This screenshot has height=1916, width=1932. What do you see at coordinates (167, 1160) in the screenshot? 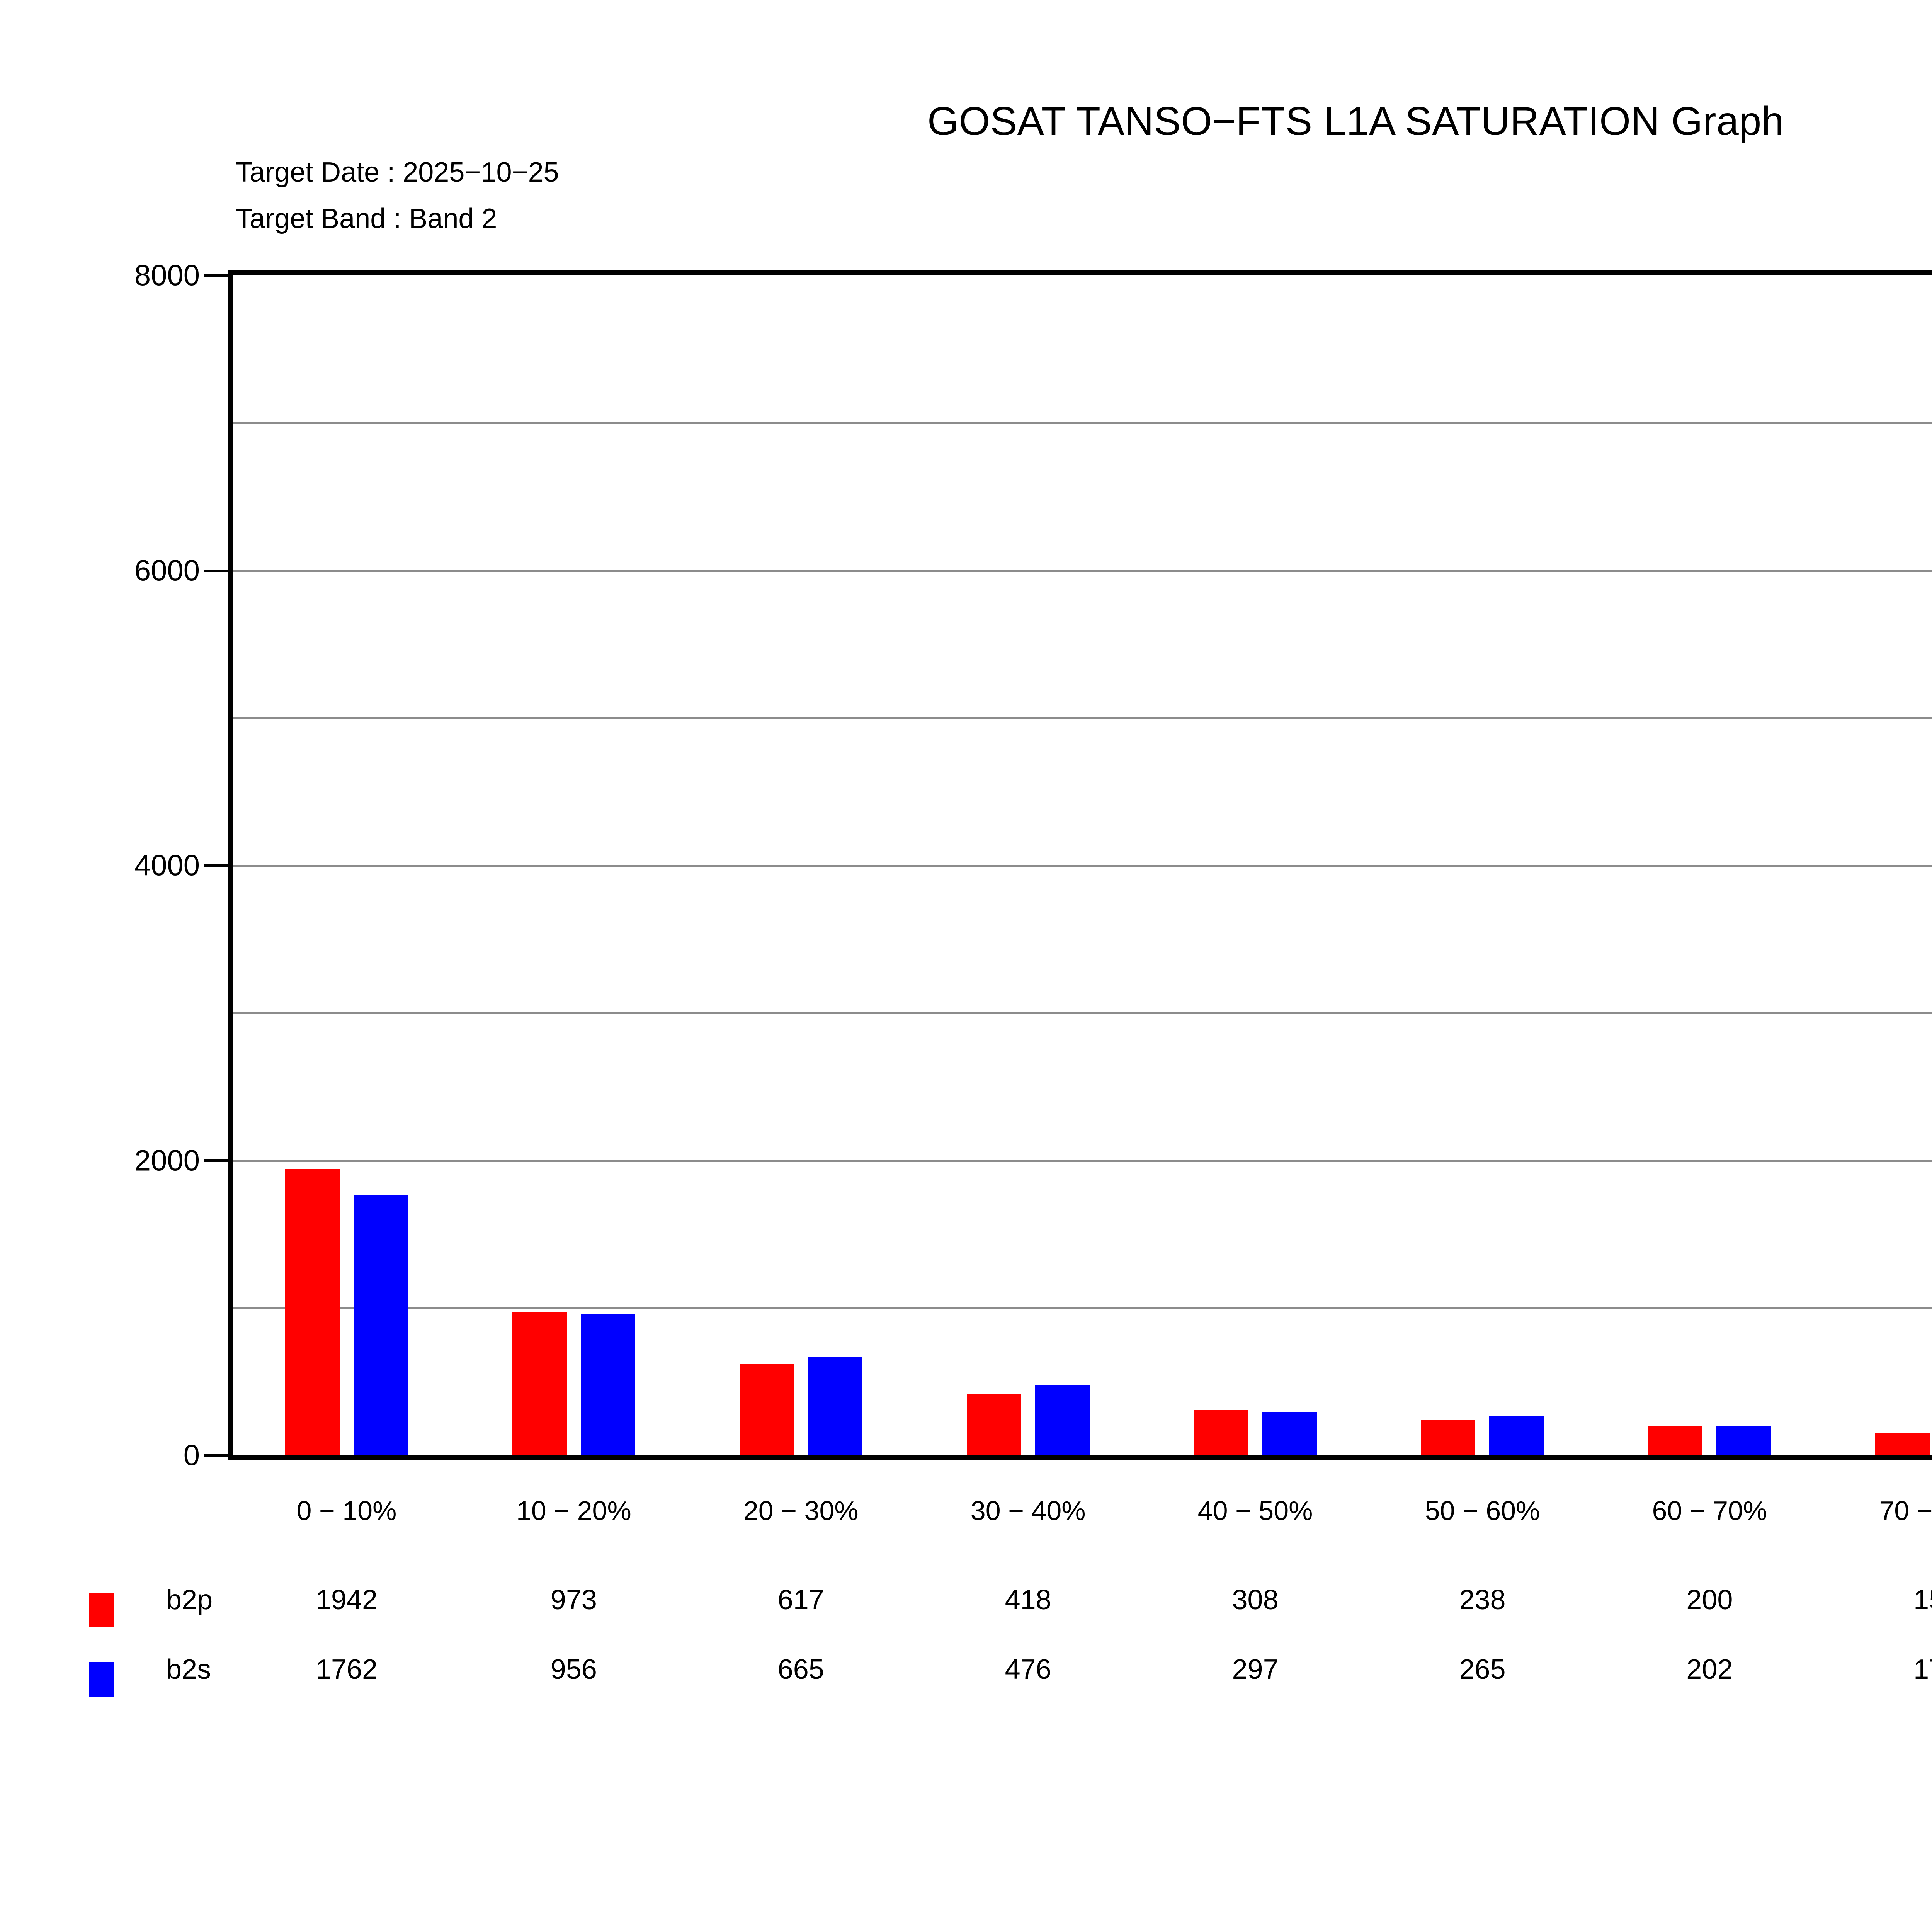
I see `y-tick-label-2000: 2000` at bounding box center [167, 1160].